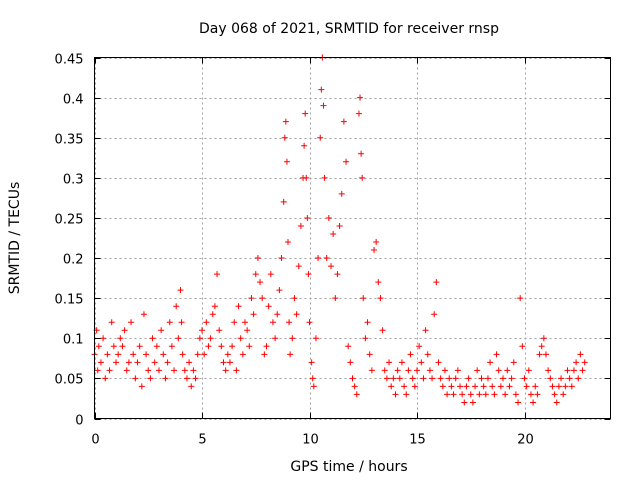 The image size is (640, 480). What do you see at coordinates (73, 260) in the screenshot?
I see `y-tick-label: 0.2` at bounding box center [73, 260].